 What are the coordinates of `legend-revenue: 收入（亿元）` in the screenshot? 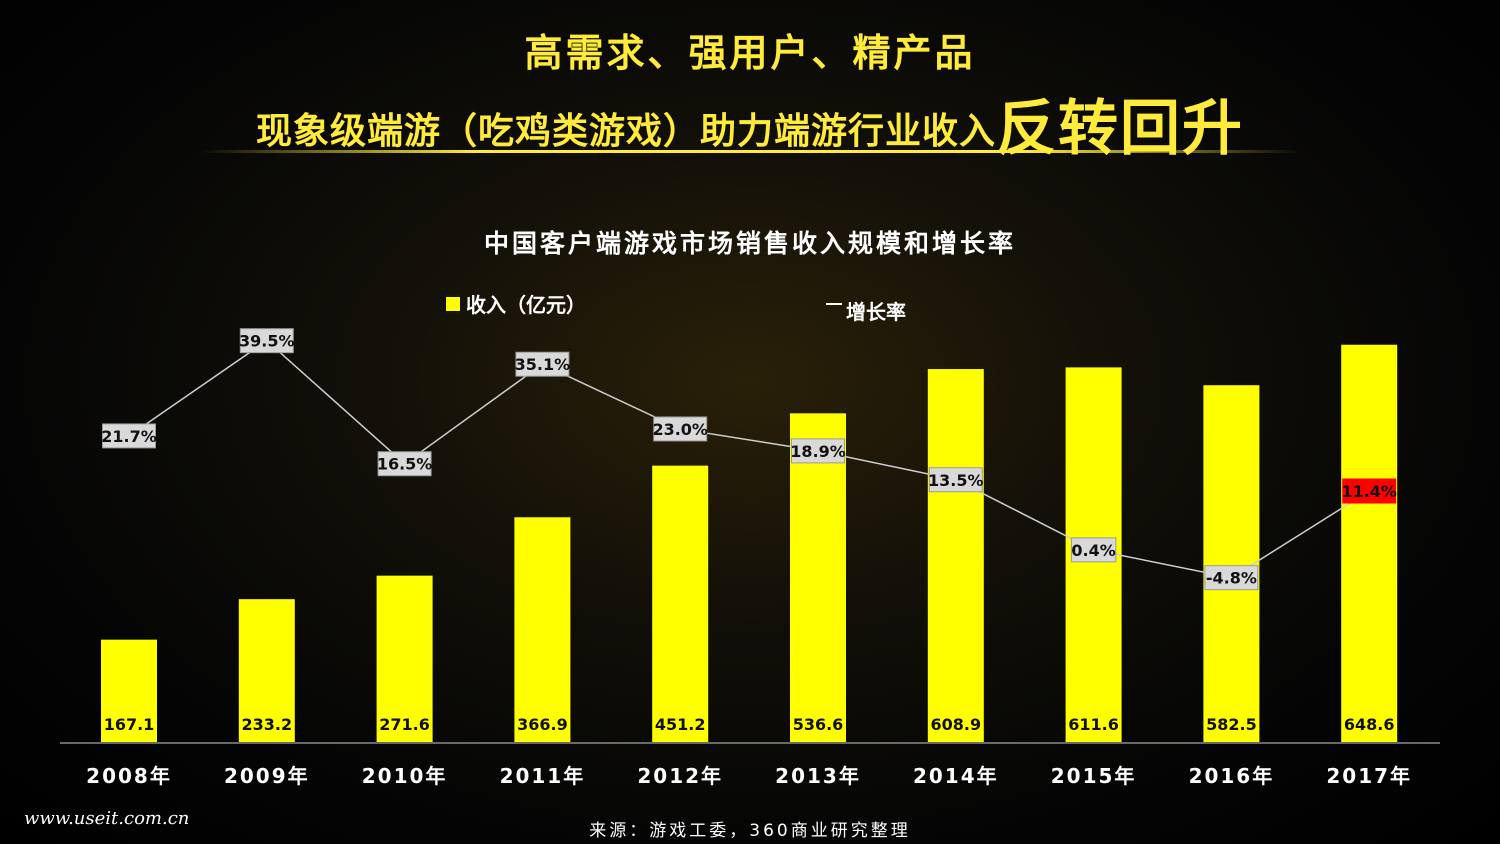 It's located at (516, 303).